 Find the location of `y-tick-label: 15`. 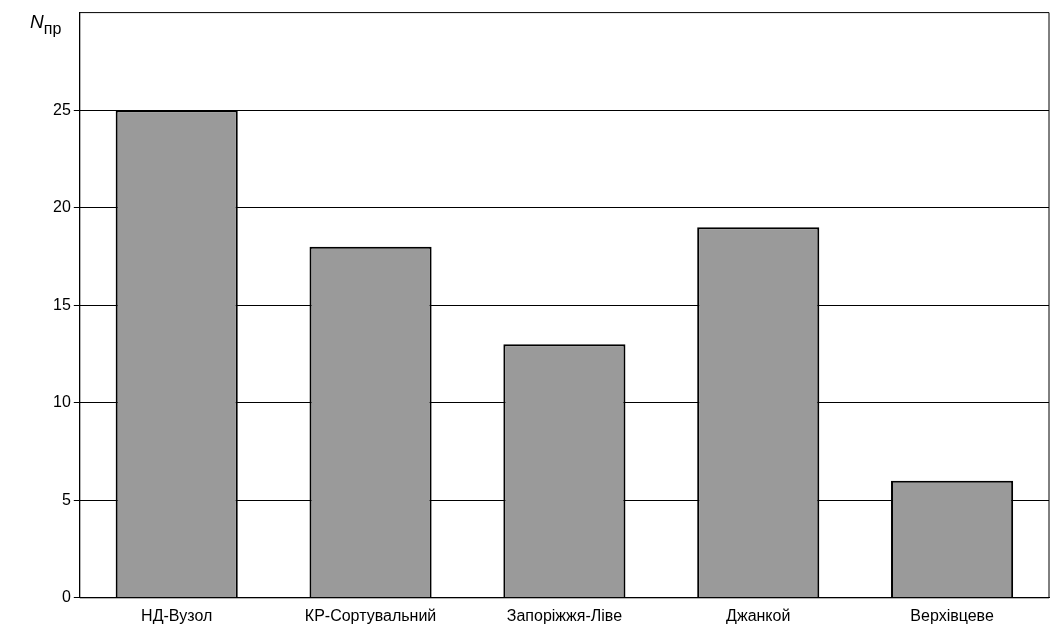

y-tick-label: 15 is located at coordinates (62, 304).